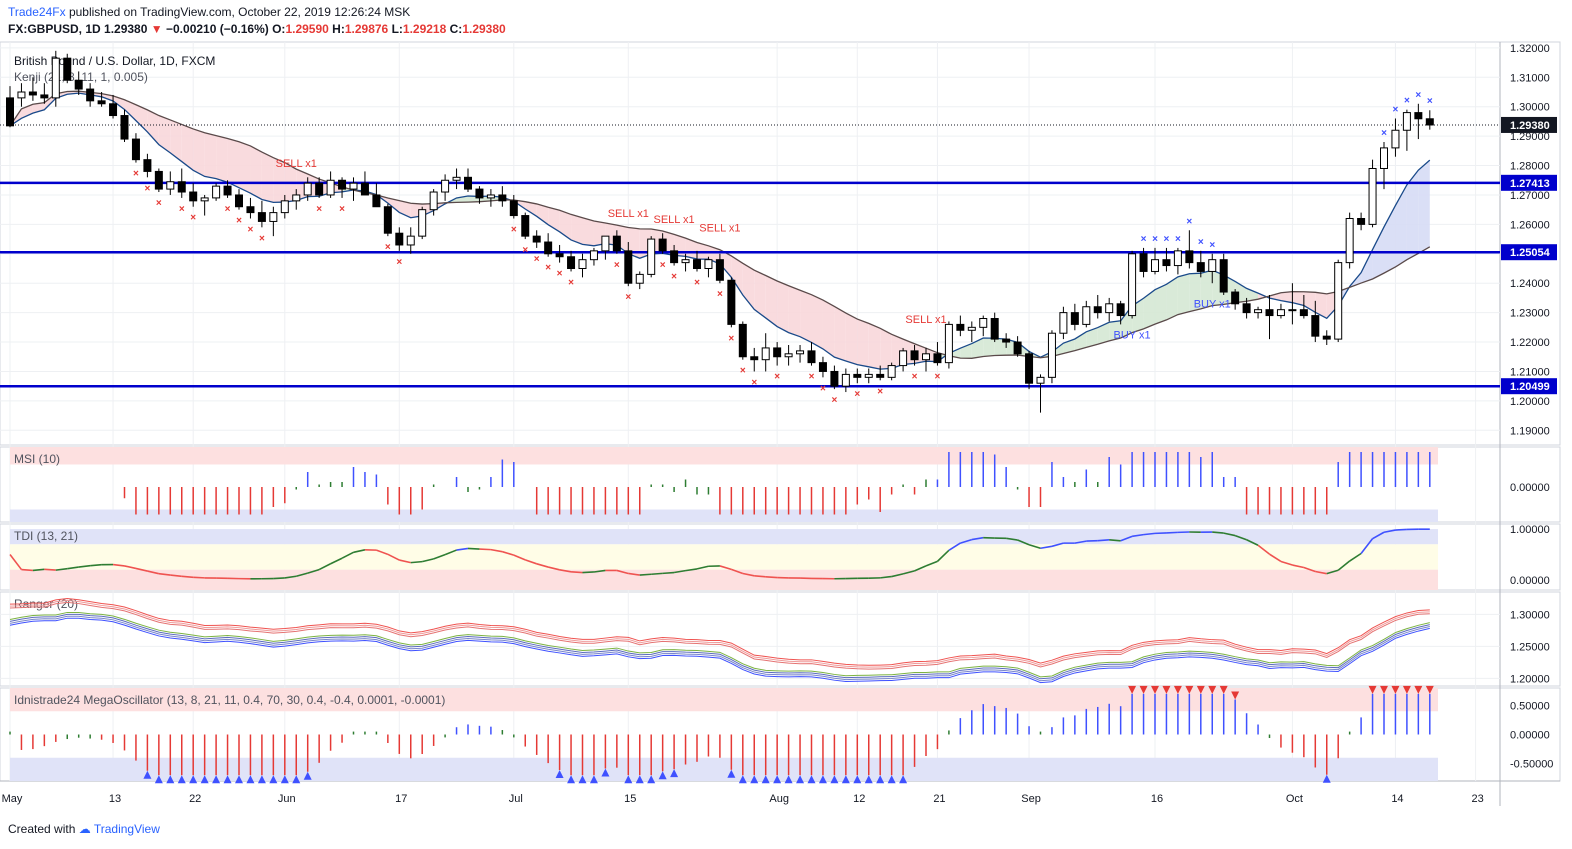 The width and height of the screenshot is (1572, 849). I want to click on indicator-label: Kenji (21, 8, 11, 1, 0.005), so click(81, 77).